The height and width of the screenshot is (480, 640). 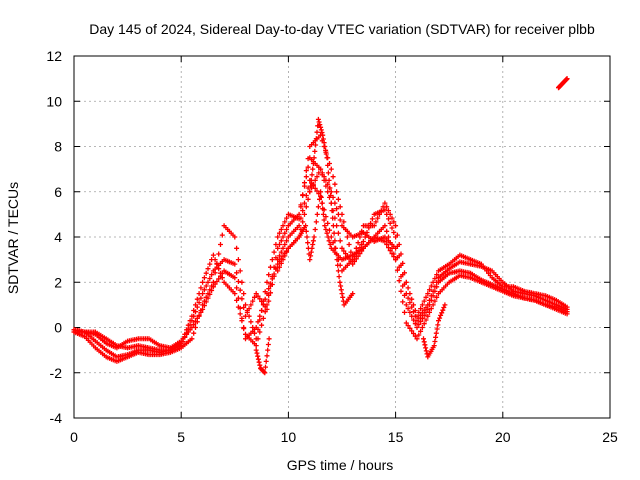 I want to click on y-axis-label: SDTVAR / TECUs, so click(x=13, y=238).